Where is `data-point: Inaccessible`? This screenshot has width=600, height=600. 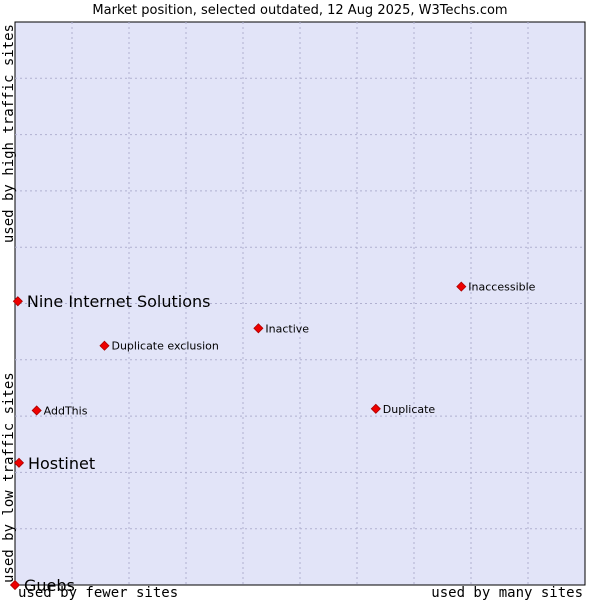 data-point: Inaccessible is located at coordinates (496, 287).